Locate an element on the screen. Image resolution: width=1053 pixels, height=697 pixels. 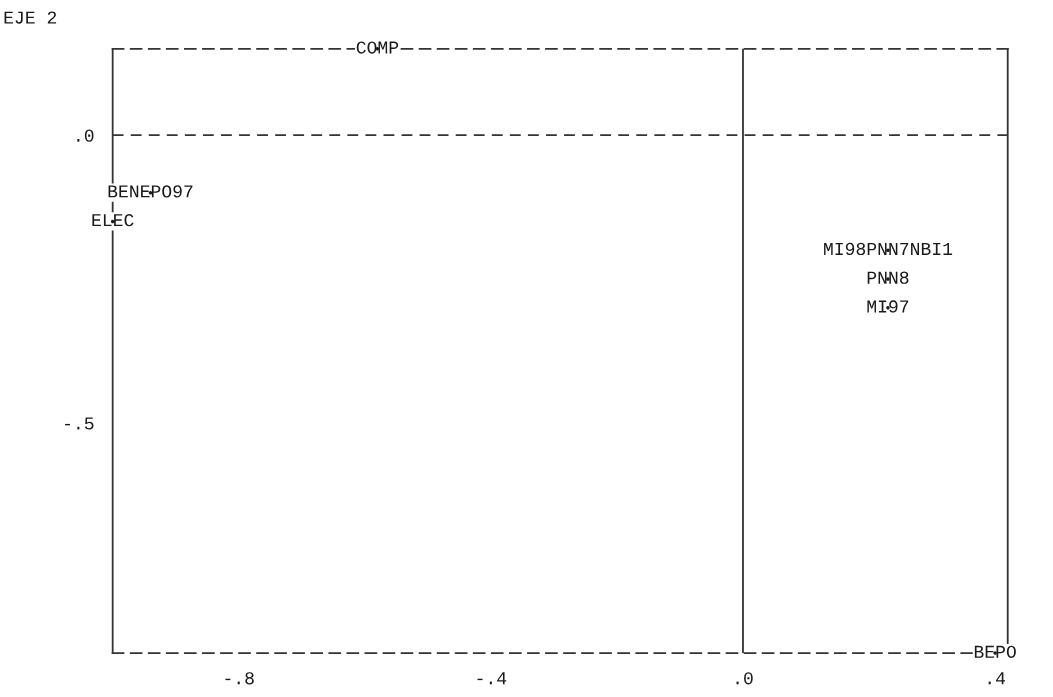
x-tick-label: .0 is located at coordinates (744, 678).